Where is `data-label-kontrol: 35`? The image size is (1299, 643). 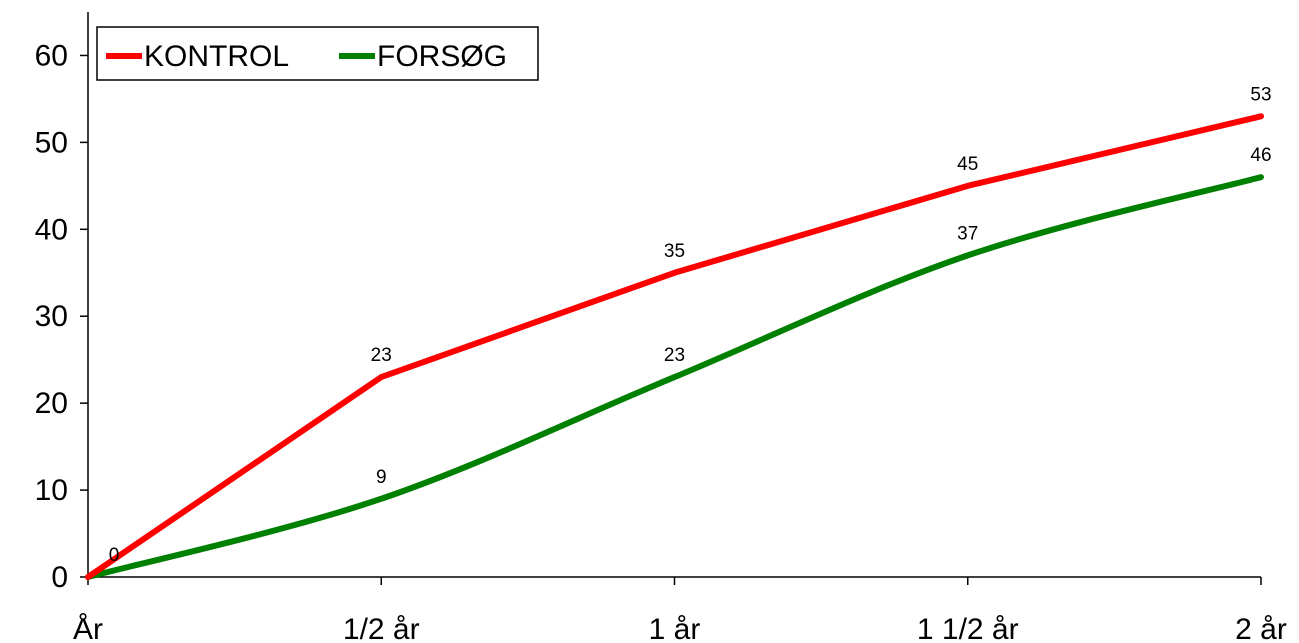
data-label-kontrol: 35 is located at coordinates (674, 251).